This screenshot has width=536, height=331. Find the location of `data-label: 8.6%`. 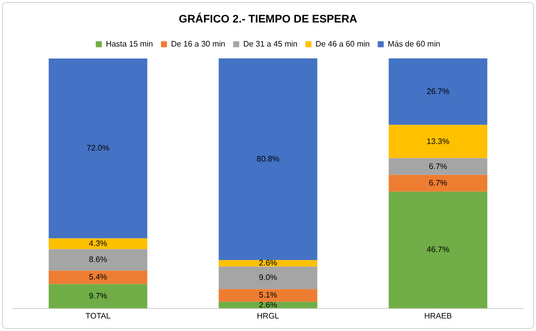

data-label: 8.6% is located at coordinates (98, 259).